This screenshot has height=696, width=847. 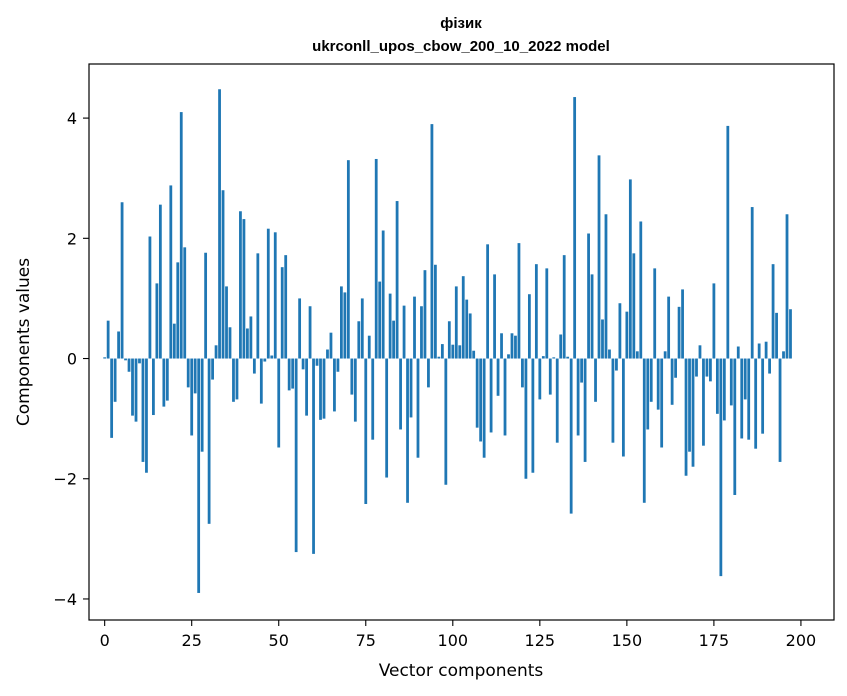 What do you see at coordinates (461, 671) in the screenshot?
I see `x-axis-label: Vector components` at bounding box center [461, 671].